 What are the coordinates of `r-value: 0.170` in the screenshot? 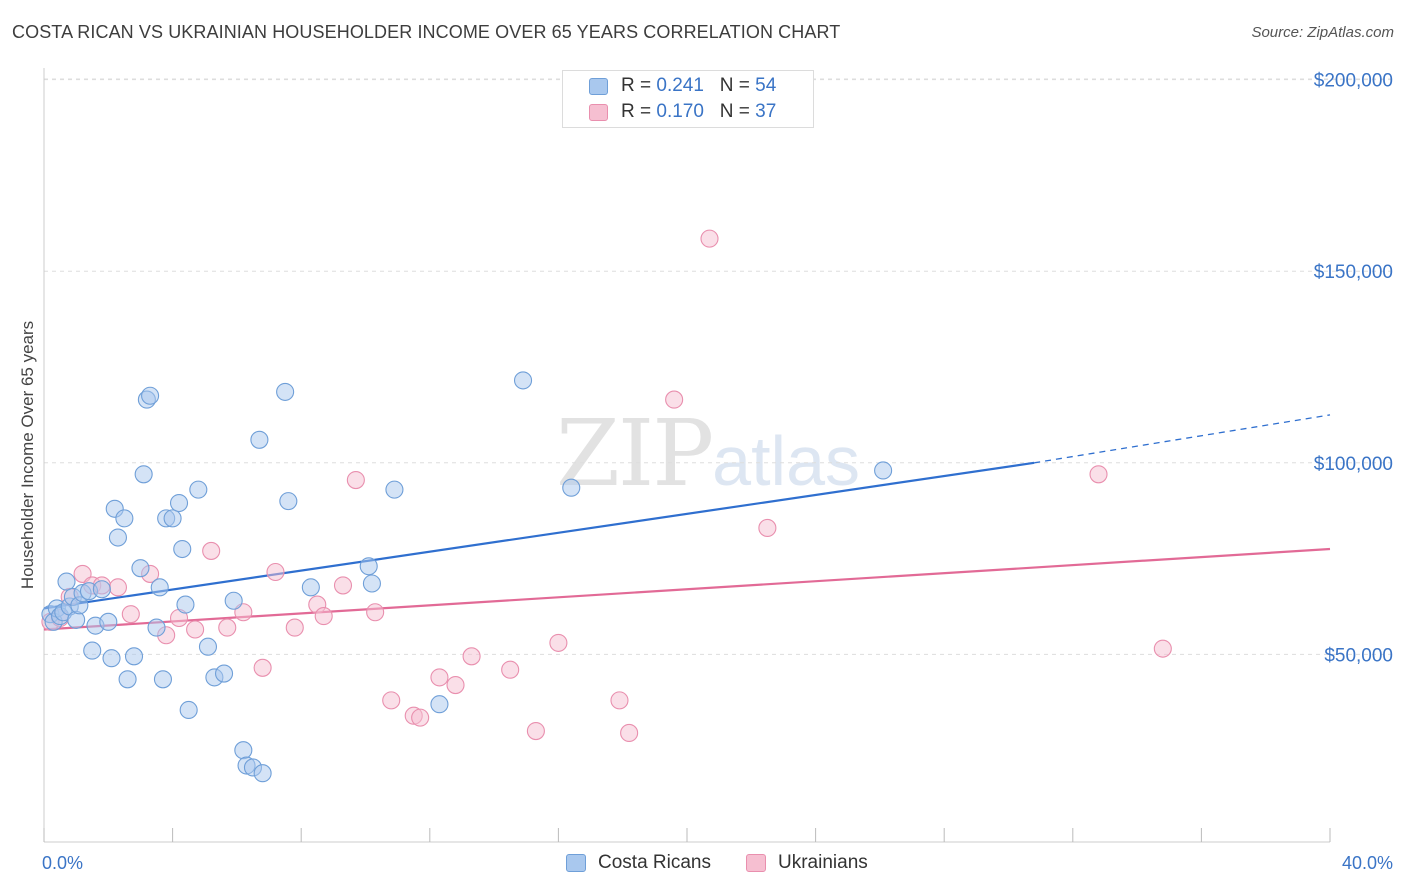 It's located at (680, 111).